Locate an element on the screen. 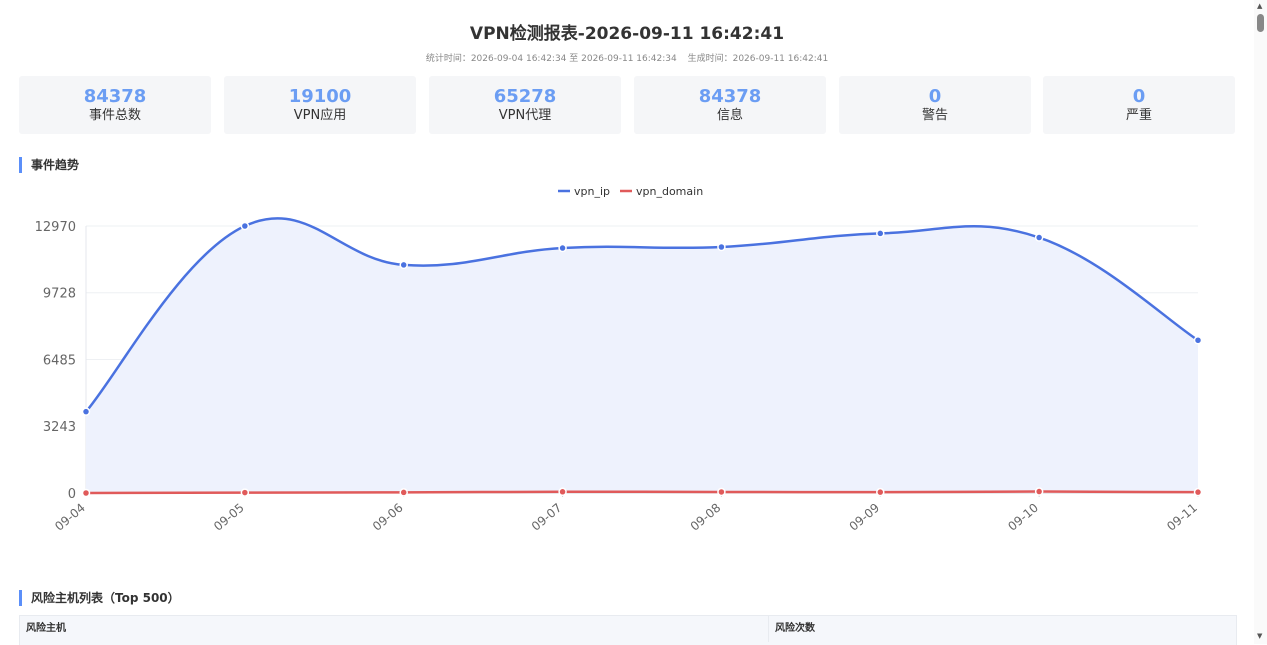 The height and width of the screenshot is (645, 1267). y-tick-label: 12970 is located at coordinates (55, 227).